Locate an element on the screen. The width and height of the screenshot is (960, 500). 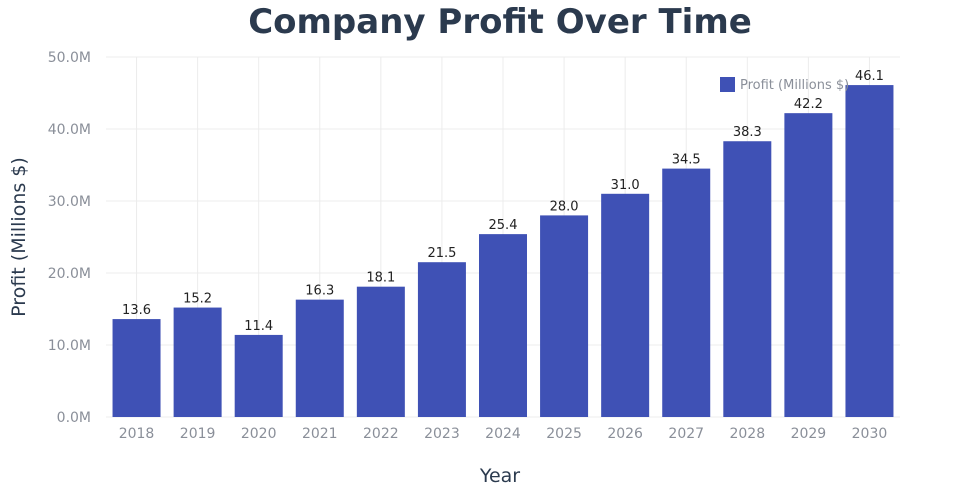
x-tick-label: 2026 is located at coordinates (625, 434).